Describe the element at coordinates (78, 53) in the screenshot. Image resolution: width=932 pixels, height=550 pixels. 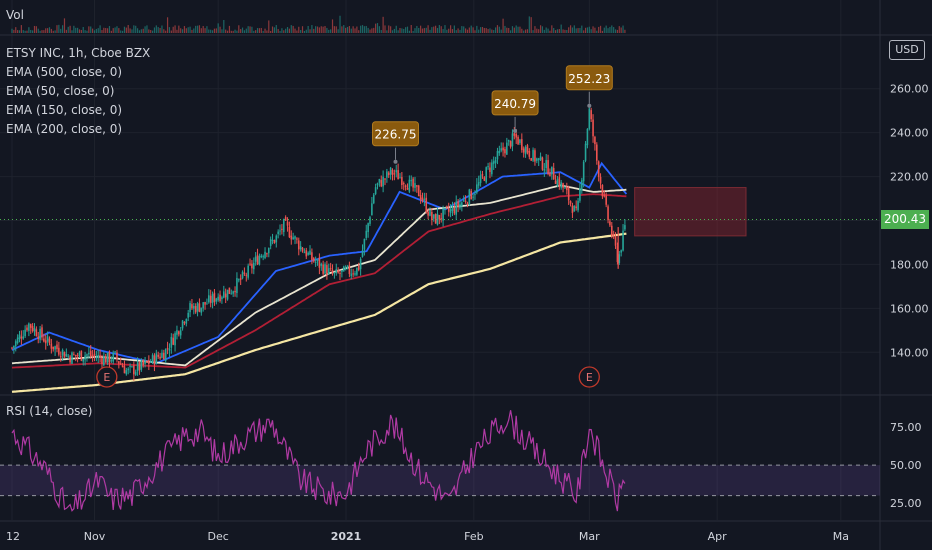
I see `symbol-title: ETSY INC, 1h, Cboe BZX` at that location.